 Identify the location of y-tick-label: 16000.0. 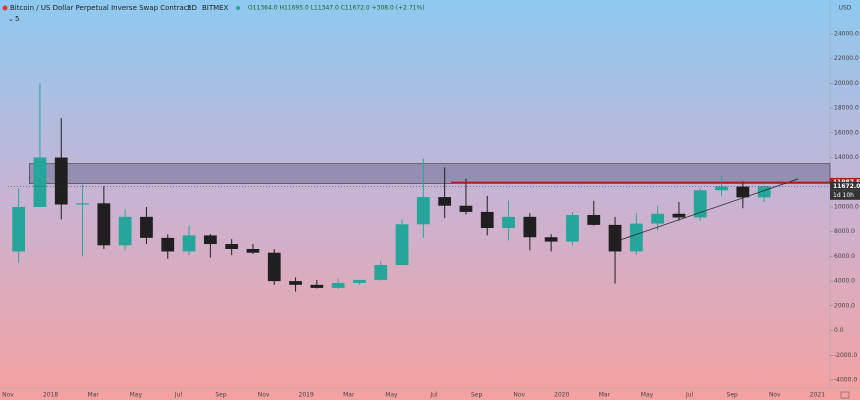
(846, 132).